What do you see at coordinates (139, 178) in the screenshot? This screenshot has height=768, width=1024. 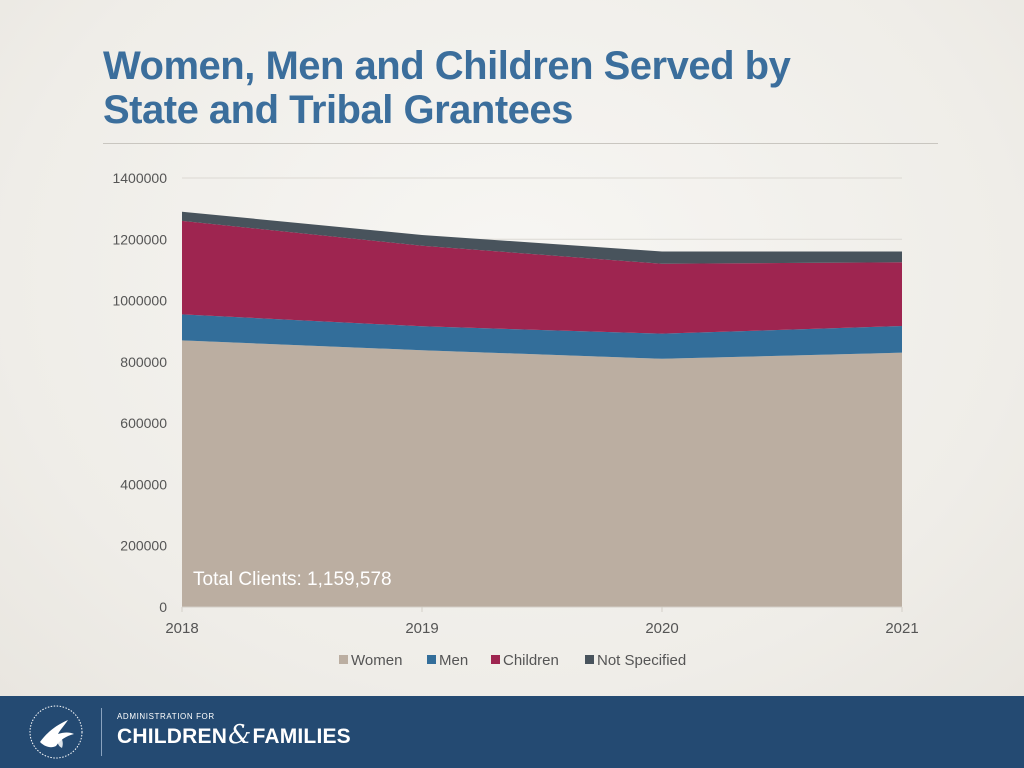 I see `y-tick-label: 1400000` at bounding box center [139, 178].